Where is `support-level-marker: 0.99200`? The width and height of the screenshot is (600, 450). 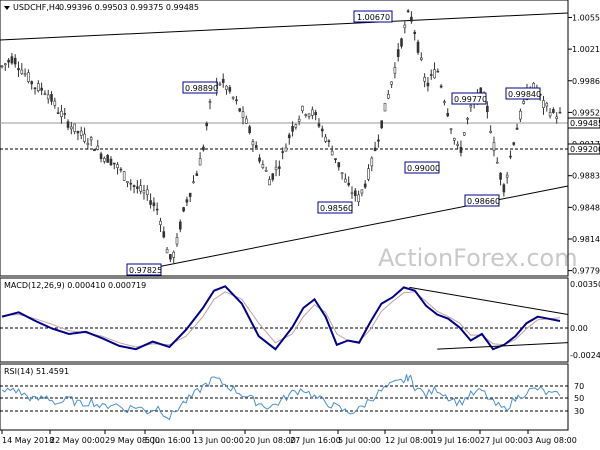 support-level-marker: 0.99200 is located at coordinates (583, 149).